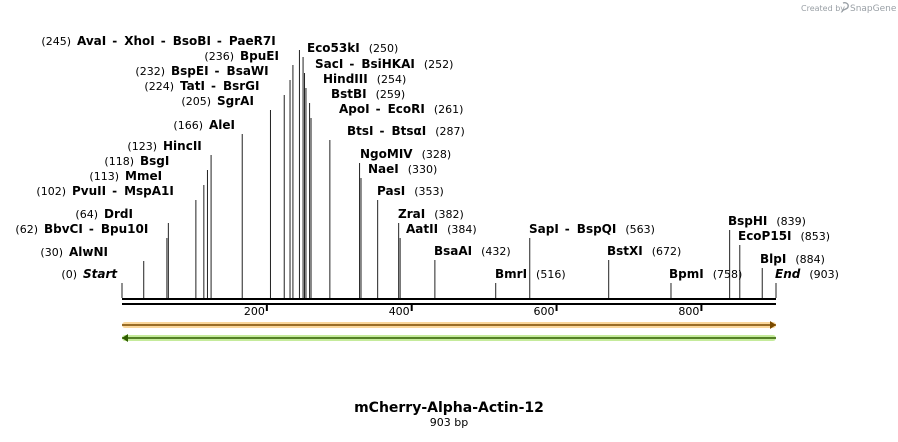 This screenshot has height=442, width=898. I want to click on enzyme-name: MspA1I, so click(149, 191).